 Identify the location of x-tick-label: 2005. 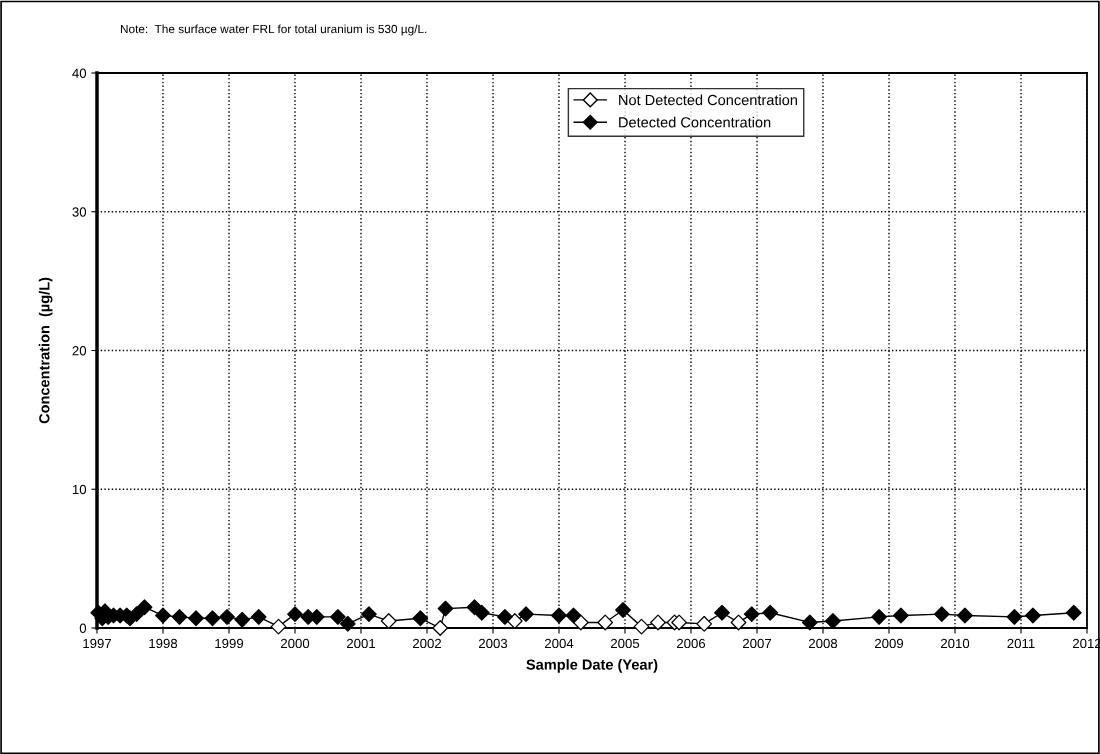
(625, 643).